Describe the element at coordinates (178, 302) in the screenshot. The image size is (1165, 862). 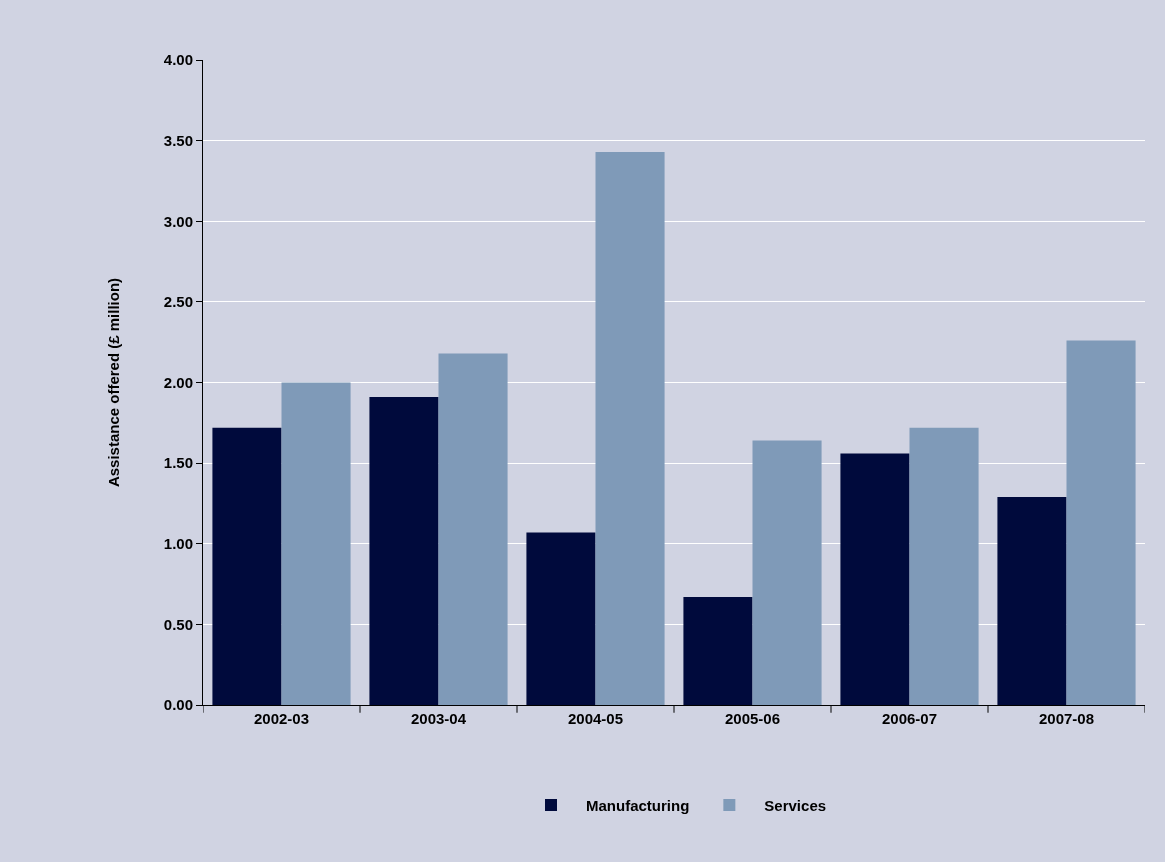
I see `y-tick-label: 2.50` at that location.